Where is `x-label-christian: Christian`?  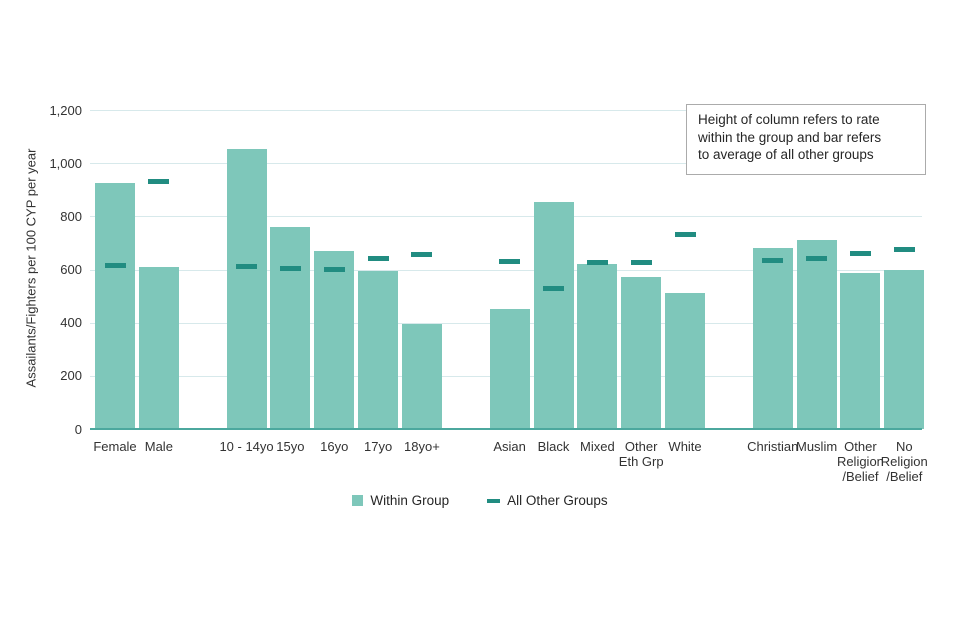
x-label-christian: Christian is located at coordinates (773, 446).